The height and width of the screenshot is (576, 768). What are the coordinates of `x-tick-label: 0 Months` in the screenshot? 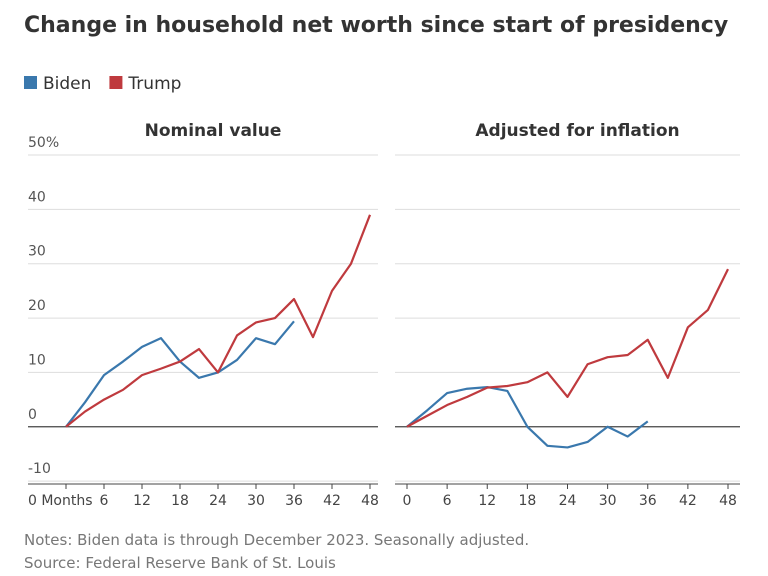 It's located at (60, 501).